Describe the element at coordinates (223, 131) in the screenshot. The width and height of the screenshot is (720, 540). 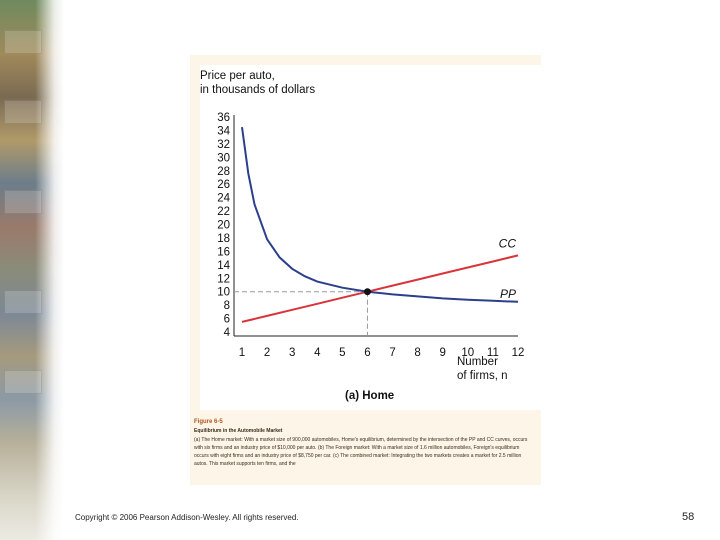
I see `y-tick-label: 34` at that location.